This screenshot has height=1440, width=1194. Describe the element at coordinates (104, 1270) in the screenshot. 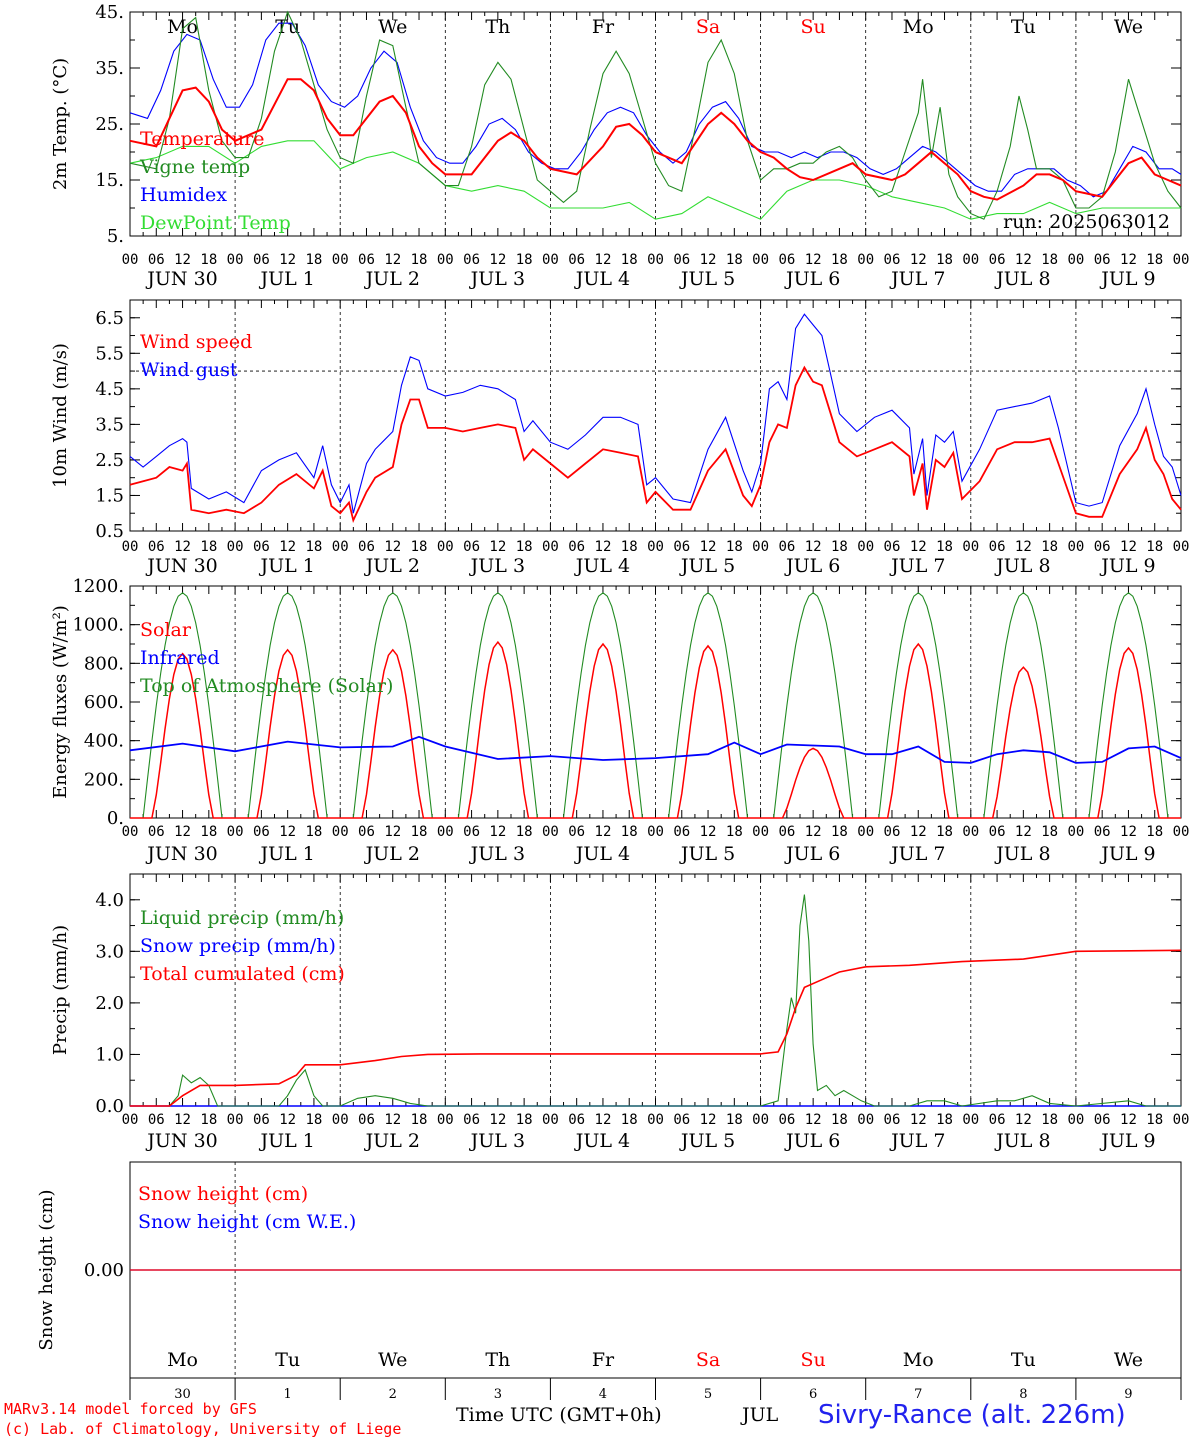

I see `y-tick-label: 0.00` at that location.